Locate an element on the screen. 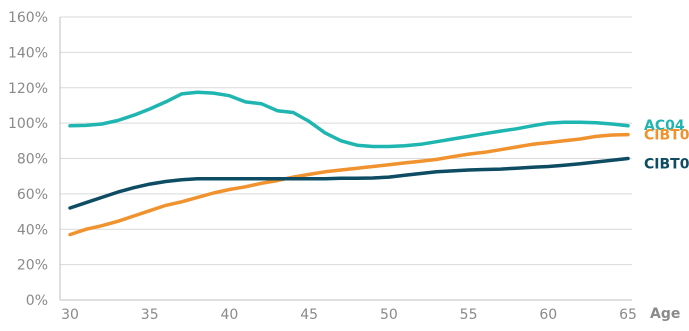 This screenshot has width=689, height=331. x-tick-label: 35 is located at coordinates (150, 315).